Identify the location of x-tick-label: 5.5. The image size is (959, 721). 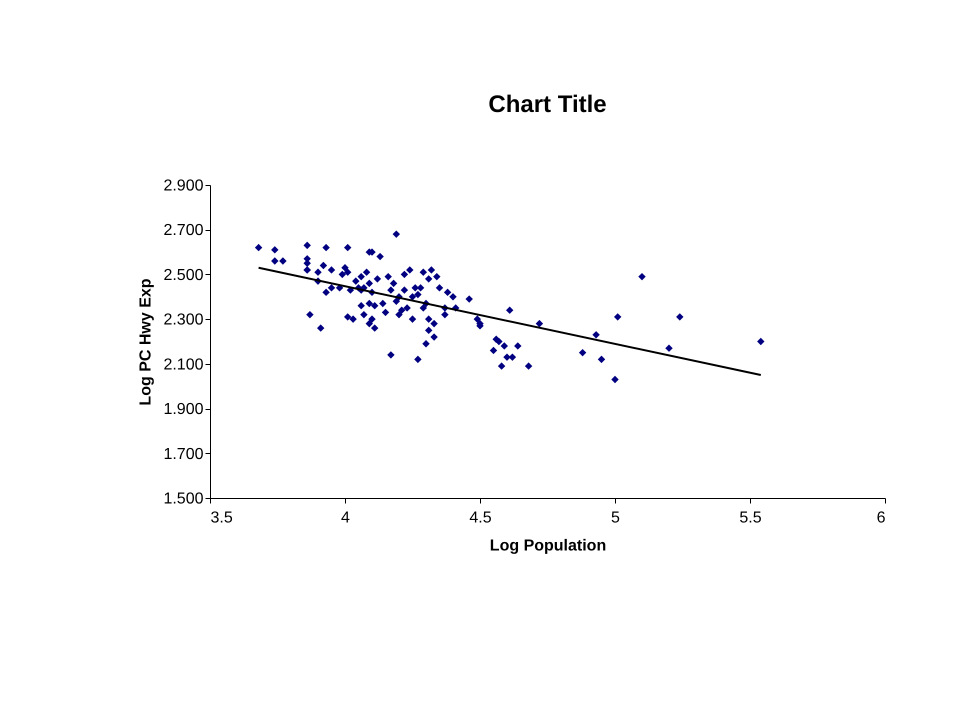
(750, 518).